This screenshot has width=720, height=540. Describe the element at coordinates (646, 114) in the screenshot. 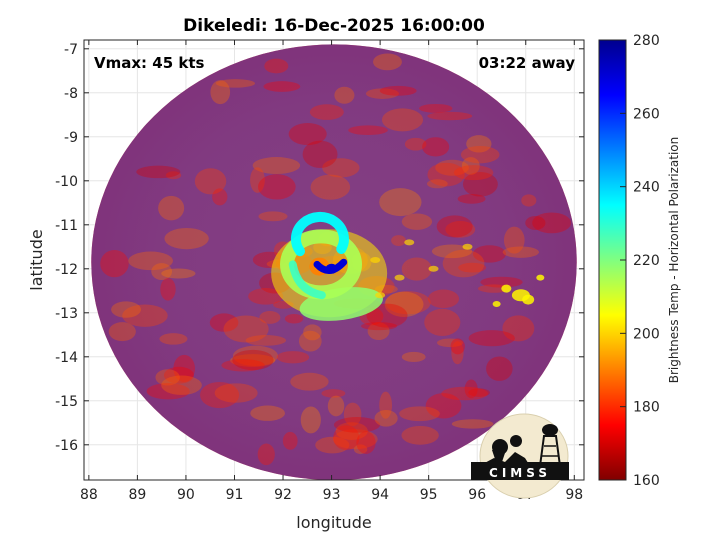

I see `colorbar-tick-label: 260` at that location.